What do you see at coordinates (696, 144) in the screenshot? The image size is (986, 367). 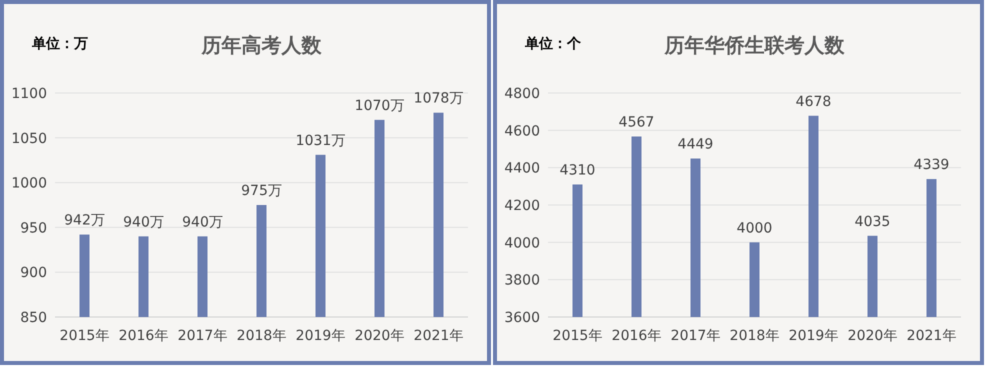 I see `data-label: 4449` at bounding box center [696, 144].